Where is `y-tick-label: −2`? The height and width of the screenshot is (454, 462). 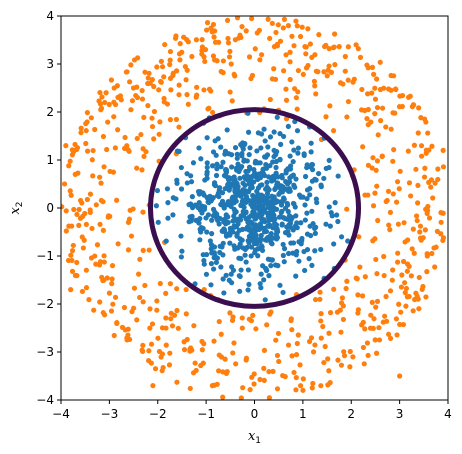 y-tick-label: −2 is located at coordinates (45, 304).